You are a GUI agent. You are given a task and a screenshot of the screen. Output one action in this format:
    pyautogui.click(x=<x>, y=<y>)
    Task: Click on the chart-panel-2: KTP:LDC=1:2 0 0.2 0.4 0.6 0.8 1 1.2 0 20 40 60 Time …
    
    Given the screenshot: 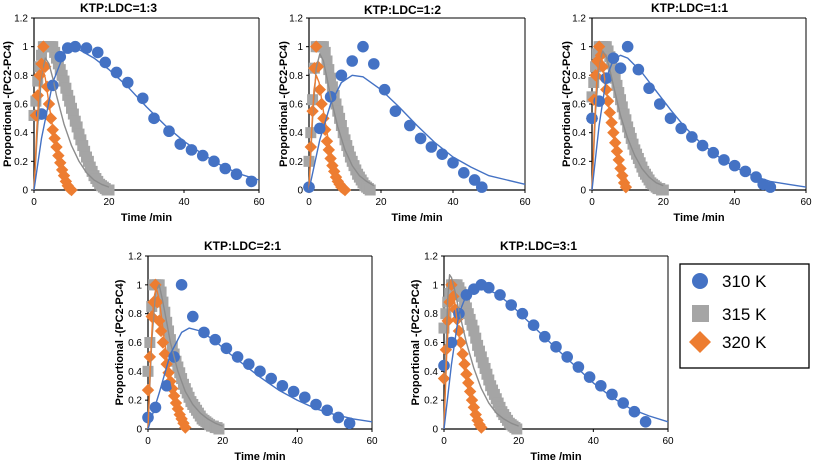 What is the action you would take?
    pyautogui.click(x=404, y=113)
    